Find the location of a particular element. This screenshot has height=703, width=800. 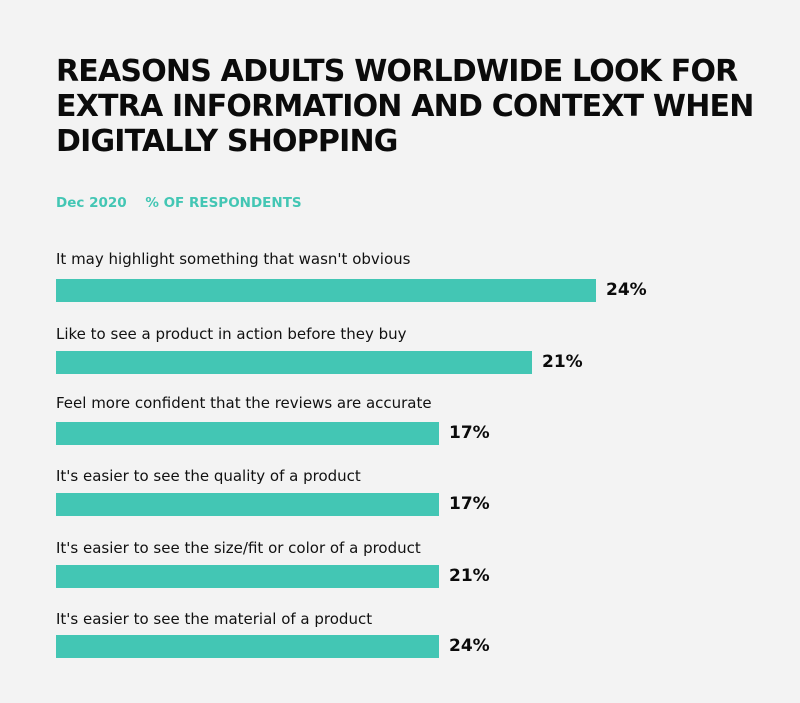

unit-label: % OF RESPONDENTS is located at coordinates (223, 203).